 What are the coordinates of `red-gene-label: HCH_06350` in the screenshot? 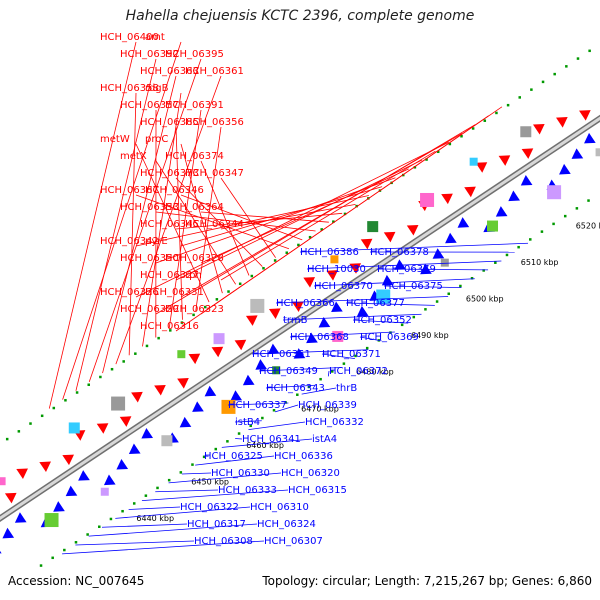 It's located at (149, 258).